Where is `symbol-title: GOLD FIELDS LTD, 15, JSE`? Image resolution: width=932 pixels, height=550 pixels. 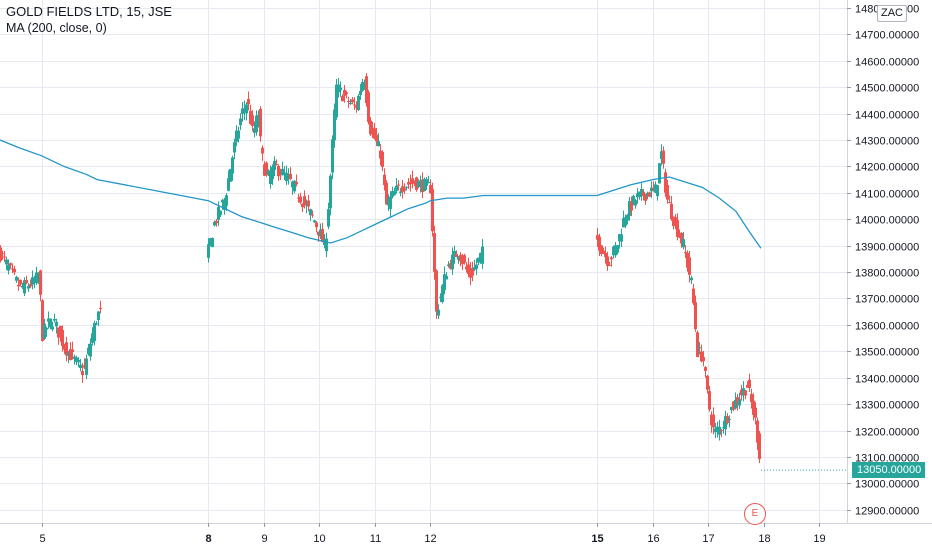 symbol-title: GOLD FIELDS LTD, 15, JSE is located at coordinates (89, 11).